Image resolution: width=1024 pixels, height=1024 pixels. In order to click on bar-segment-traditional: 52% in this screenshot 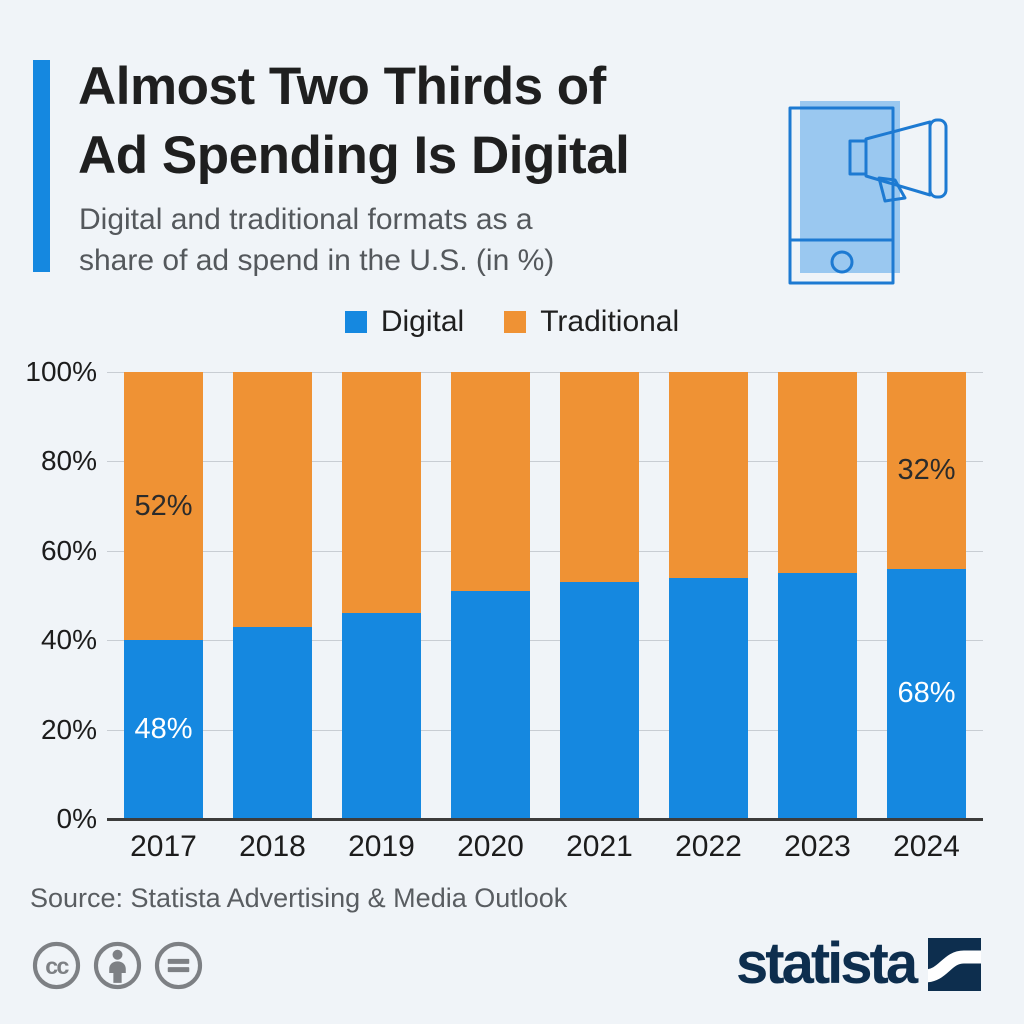, I will do `click(163, 506)`.